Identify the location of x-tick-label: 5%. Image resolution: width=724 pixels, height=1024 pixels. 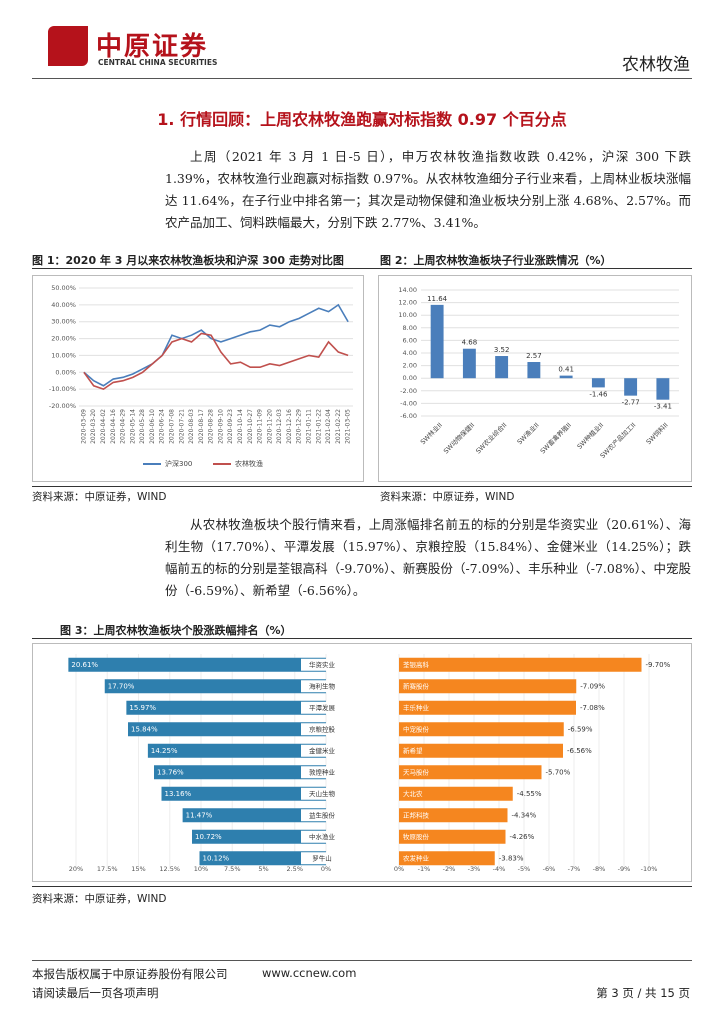
(263, 869).